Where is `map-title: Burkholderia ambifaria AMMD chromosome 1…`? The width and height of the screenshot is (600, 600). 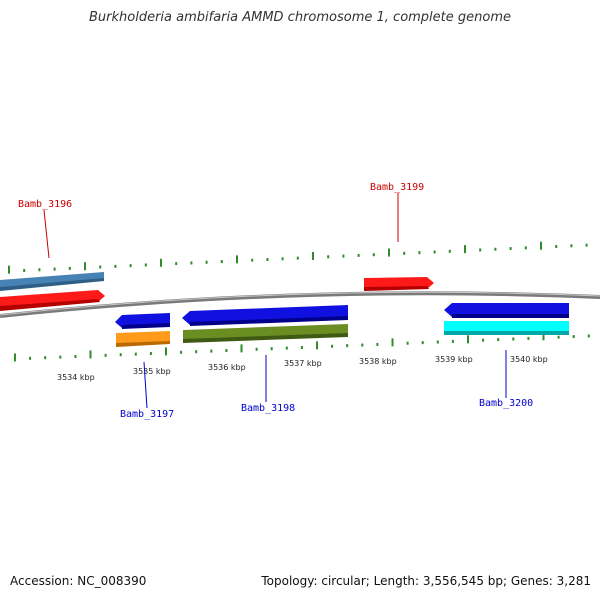
map-title: Burkholderia ambifaria AMMD chromosome 1… is located at coordinates (300, 17).